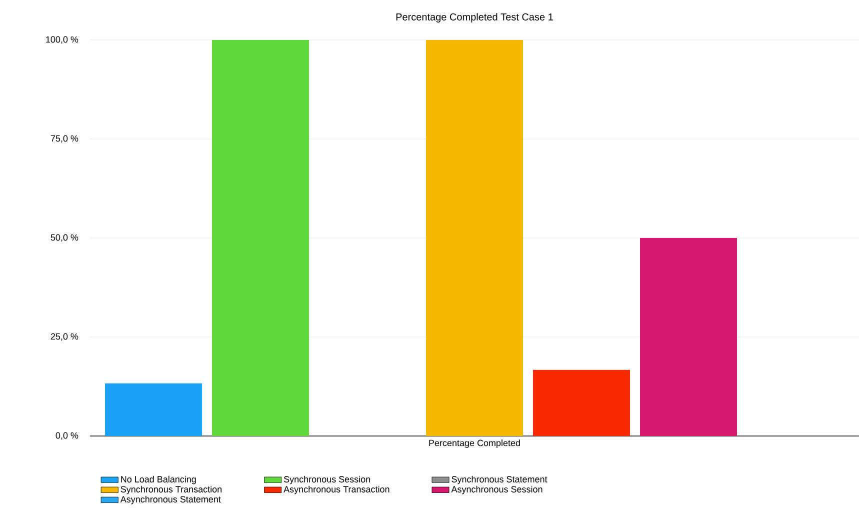  Describe the element at coordinates (500, 480) in the screenshot. I see `legend-label: Synchronous Statement` at that location.